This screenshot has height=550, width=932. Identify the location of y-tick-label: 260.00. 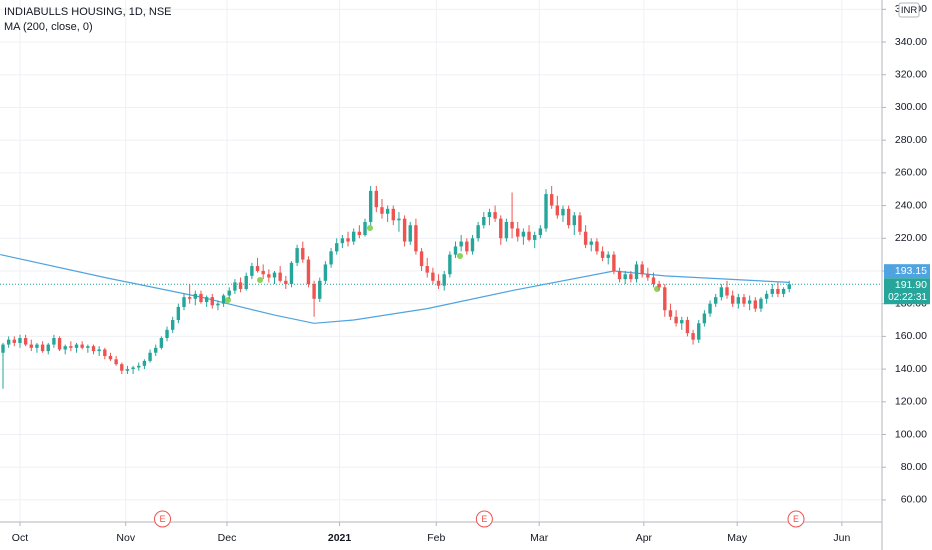
(911, 173).